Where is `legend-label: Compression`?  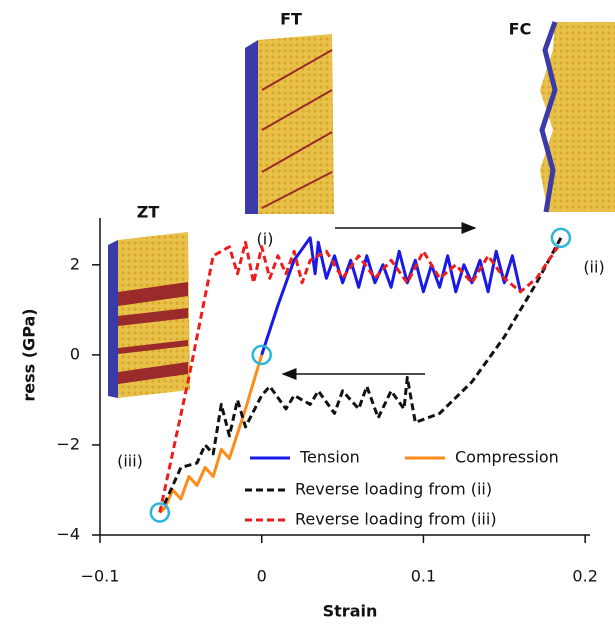 legend-label: Compression is located at coordinates (507, 457).